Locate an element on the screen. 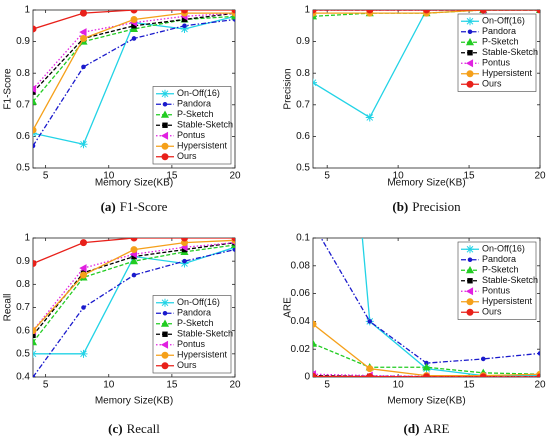 The height and width of the screenshot is (445, 550). caption-text: Precision is located at coordinates (436, 206).